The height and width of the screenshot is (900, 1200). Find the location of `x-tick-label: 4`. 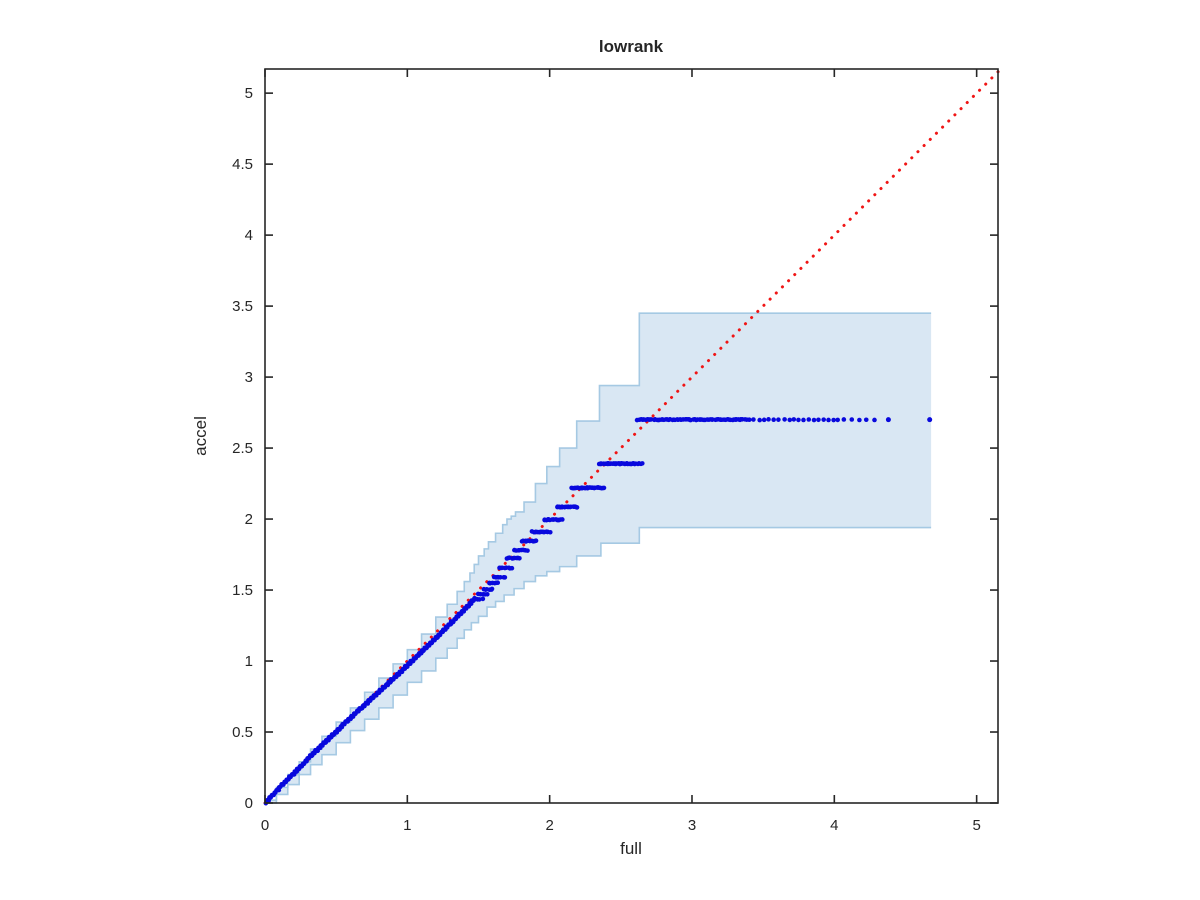

x-tick-label: 4 is located at coordinates (834, 825).